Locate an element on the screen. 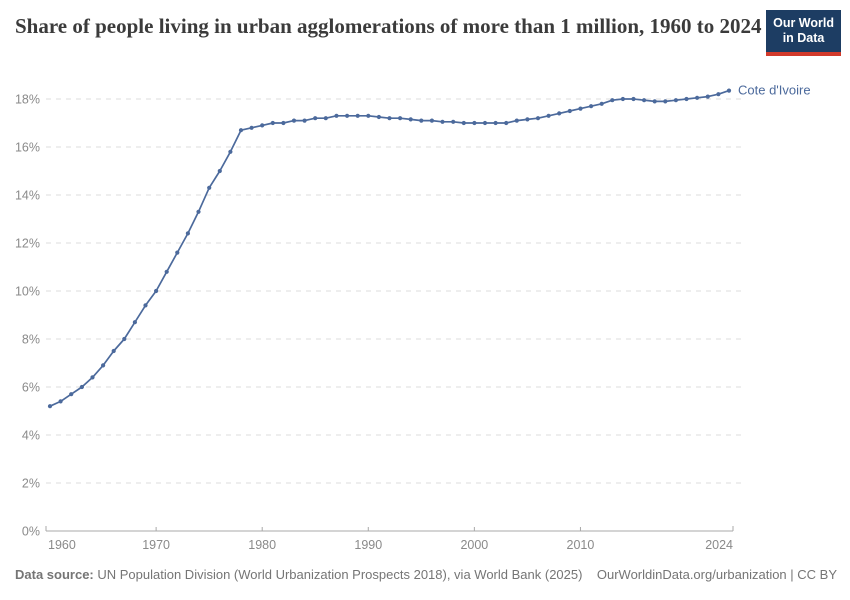 The height and width of the screenshot is (600, 850). y-tick-label: 18% is located at coordinates (27, 100).